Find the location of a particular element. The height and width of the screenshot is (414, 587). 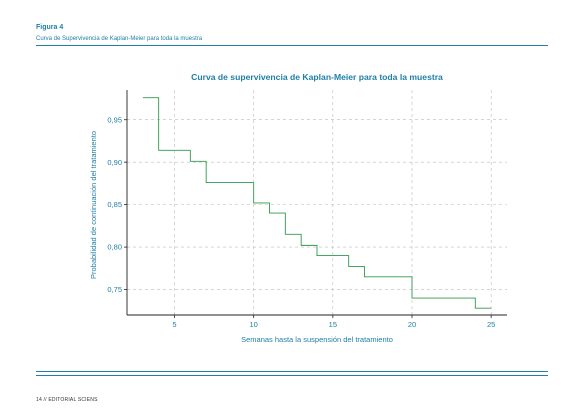

header-divider is located at coordinates (292, 45).